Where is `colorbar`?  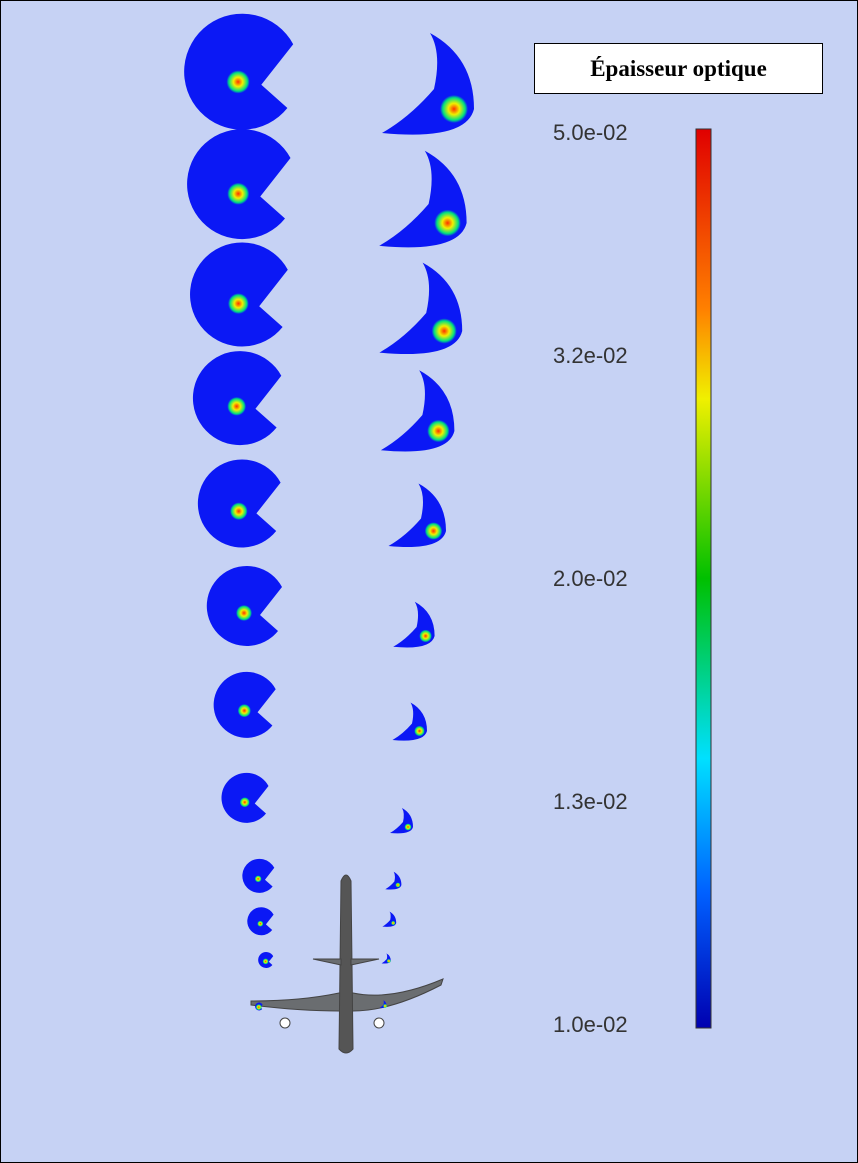 colorbar is located at coordinates (703, 578).